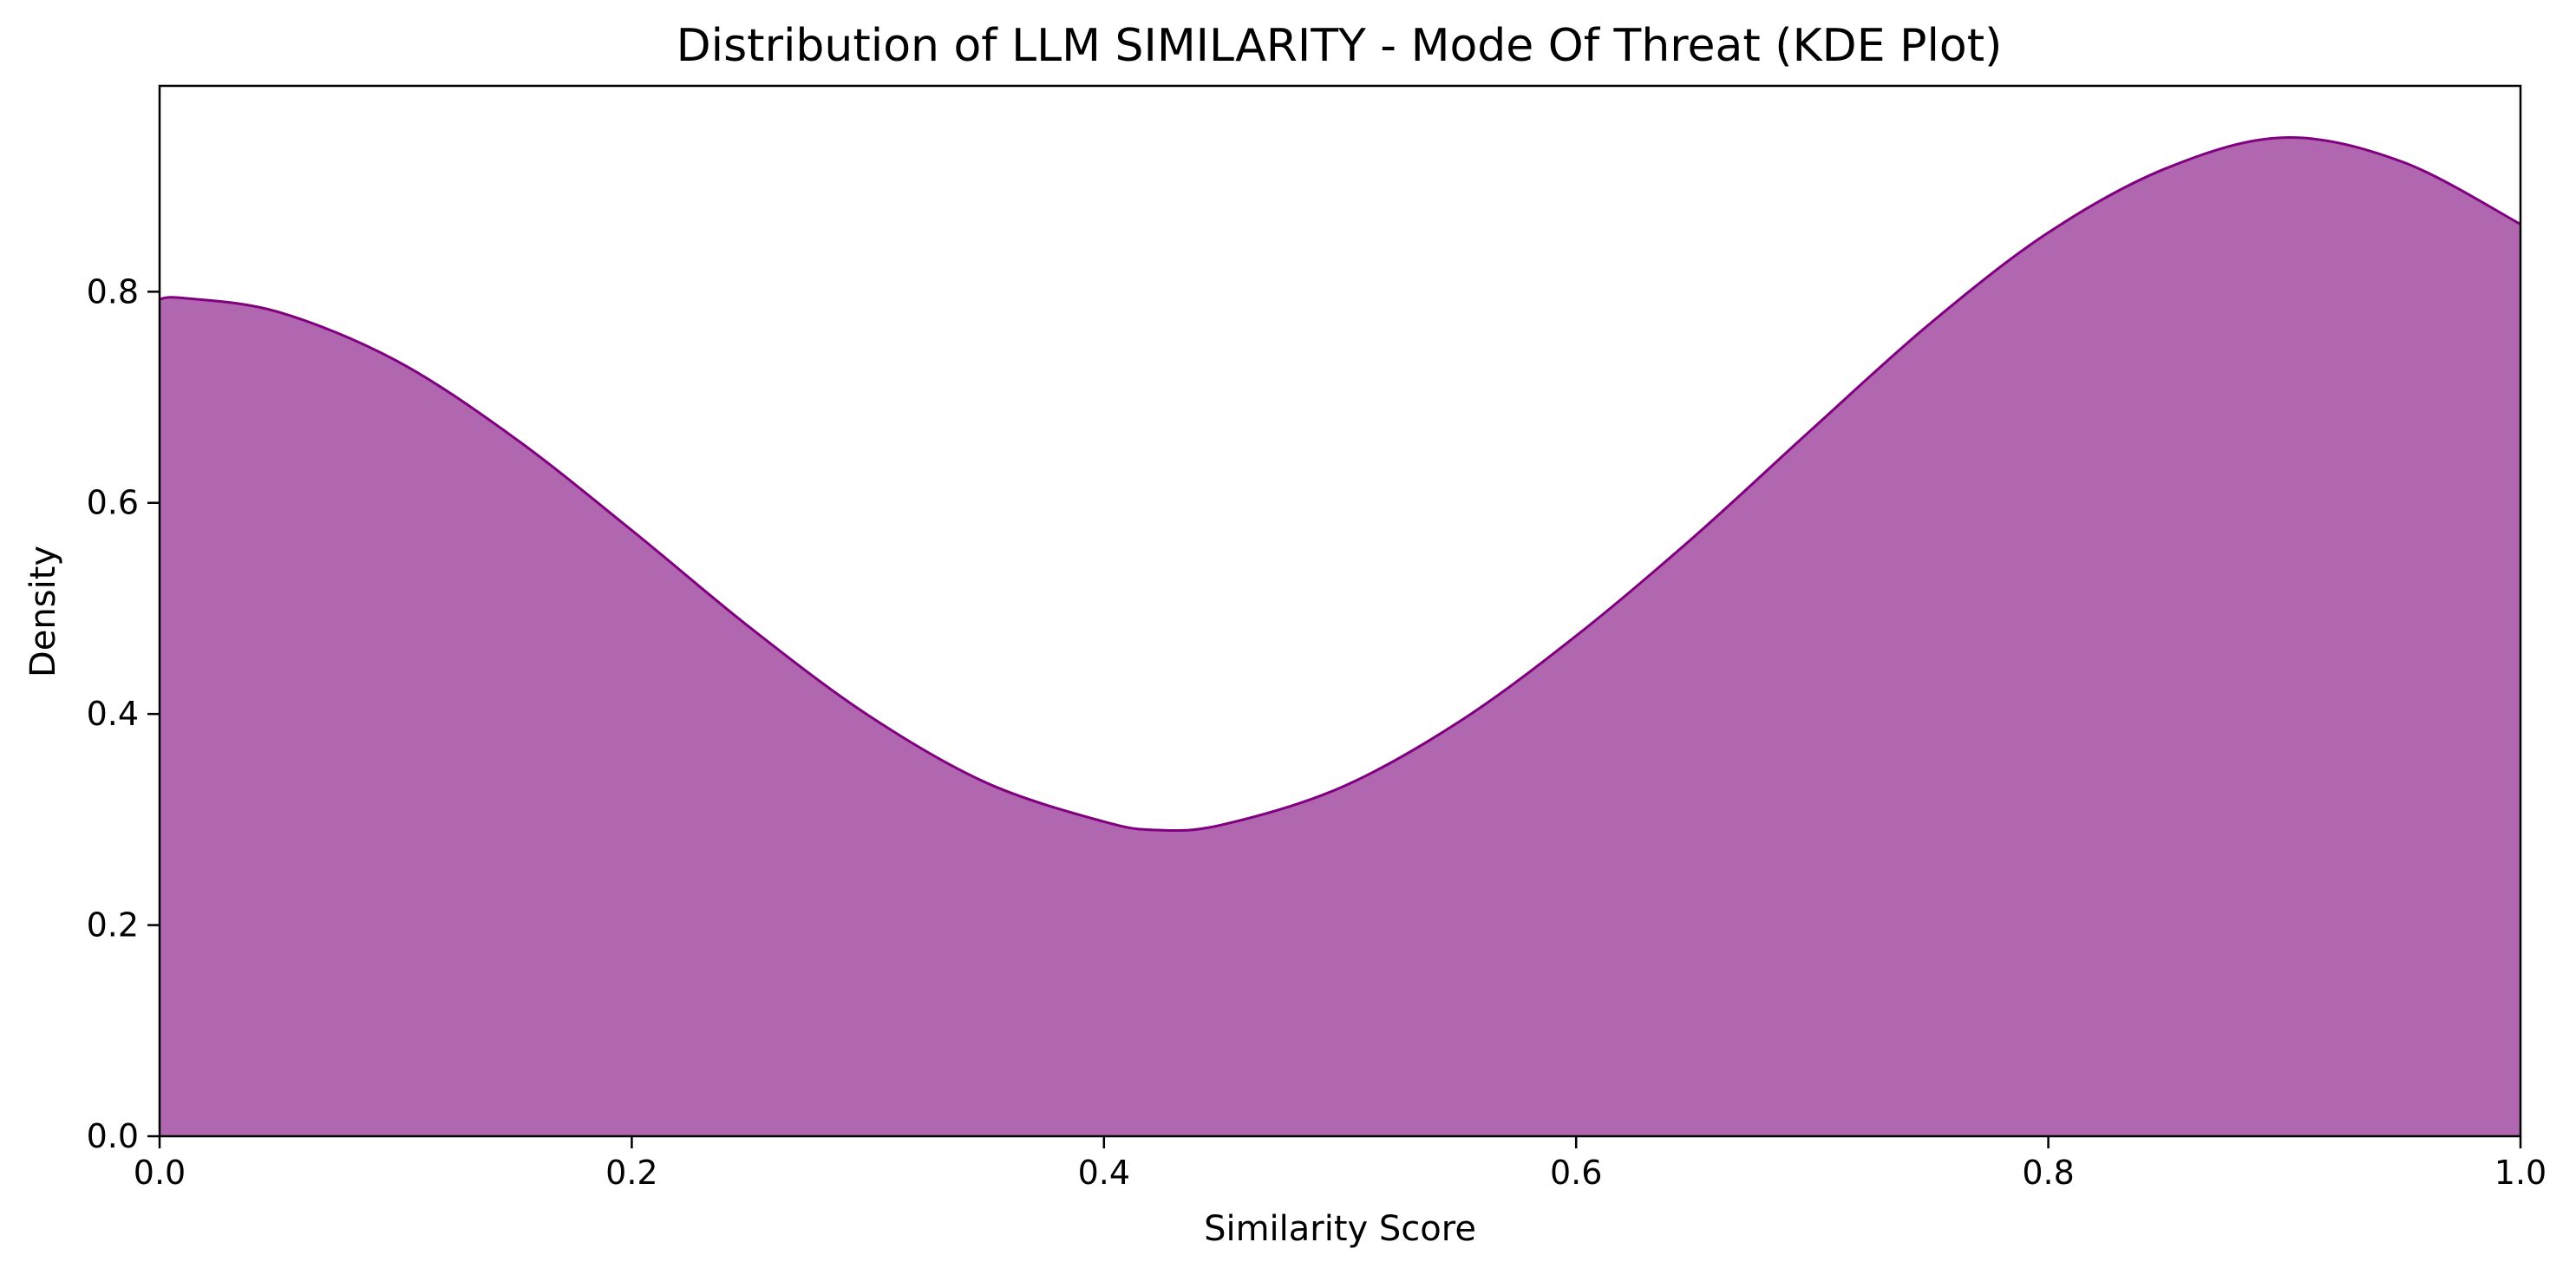 This screenshot has width=2576, height=1275. I want to click on x-tick-label: 0.2, so click(631, 1173).